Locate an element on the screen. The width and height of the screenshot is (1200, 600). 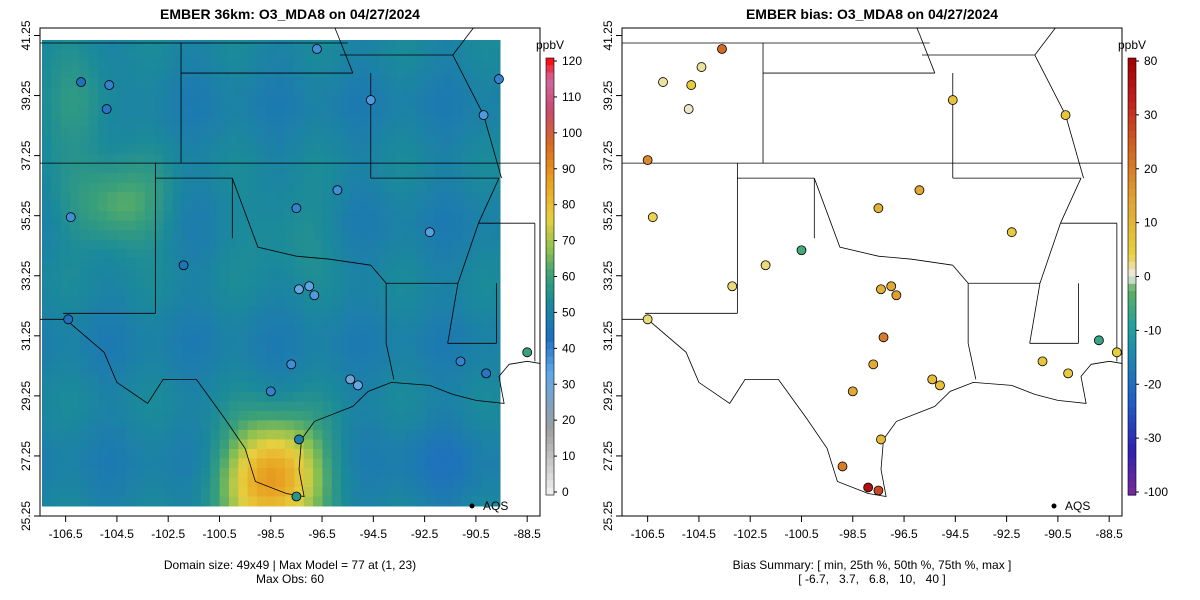
bias-point is located at coordinates (932, 379).